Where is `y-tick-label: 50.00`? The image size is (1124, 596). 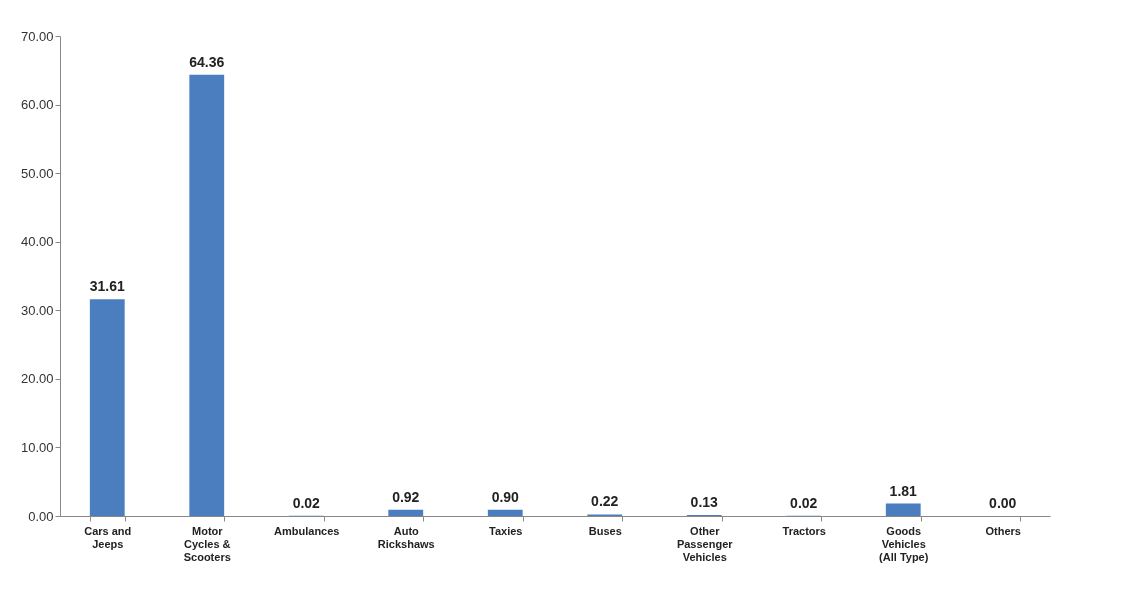
y-tick-label: 50.00 is located at coordinates (37, 173).